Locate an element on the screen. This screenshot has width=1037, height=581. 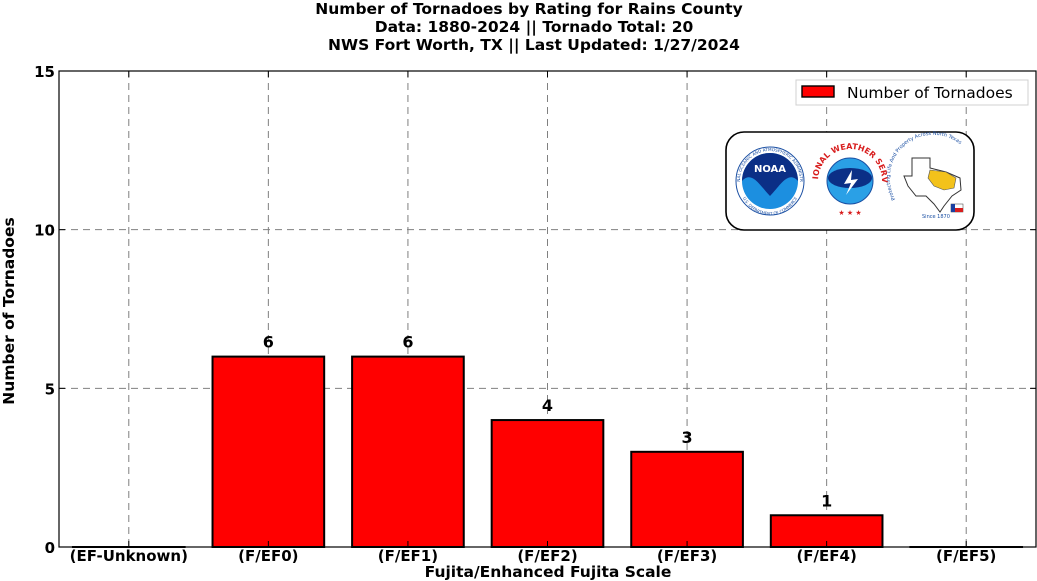
texas-flag-red-icon is located at coordinates (959, 210).